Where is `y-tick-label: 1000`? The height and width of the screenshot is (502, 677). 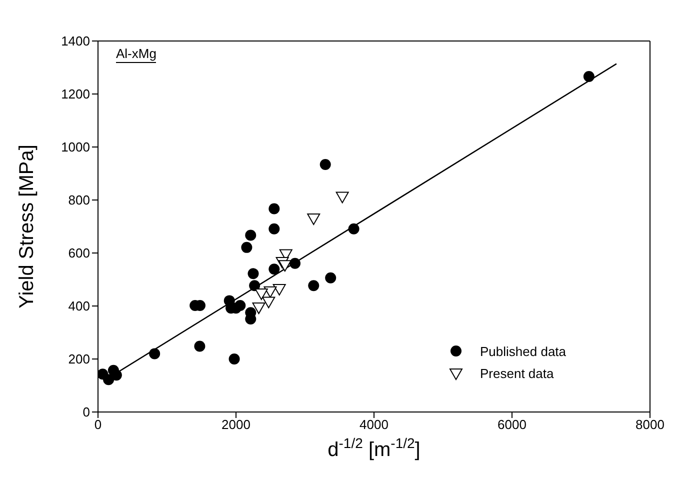
y-tick-label: 1000 is located at coordinates (75, 147).